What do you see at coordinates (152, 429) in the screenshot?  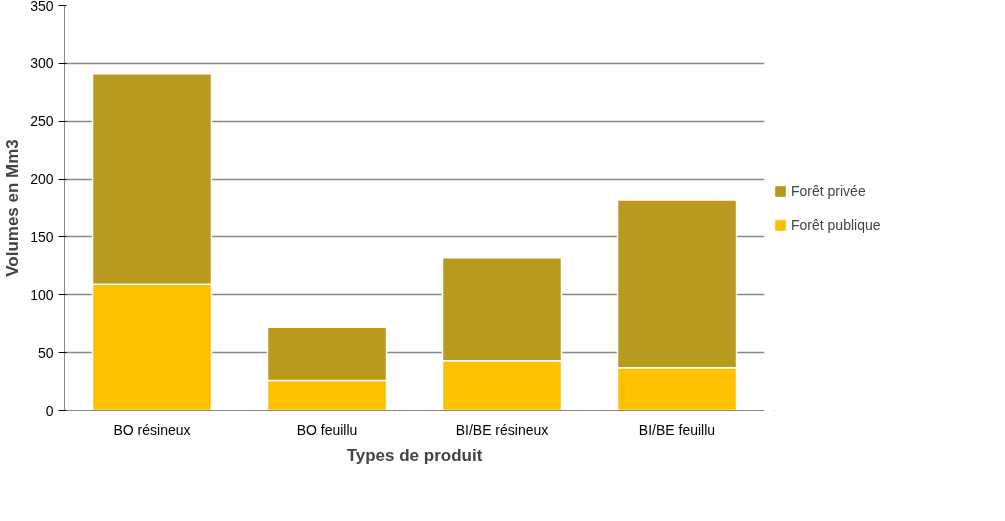 I see `x-tick-label: BO résineux` at bounding box center [152, 429].